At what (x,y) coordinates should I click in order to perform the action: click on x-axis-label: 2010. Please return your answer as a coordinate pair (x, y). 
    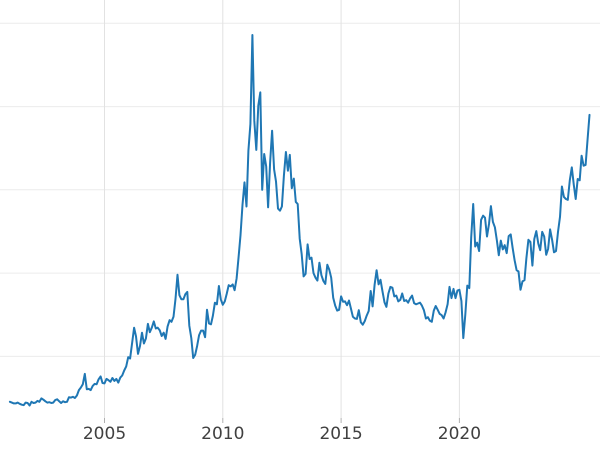
    Looking at the image, I should click on (223, 434).